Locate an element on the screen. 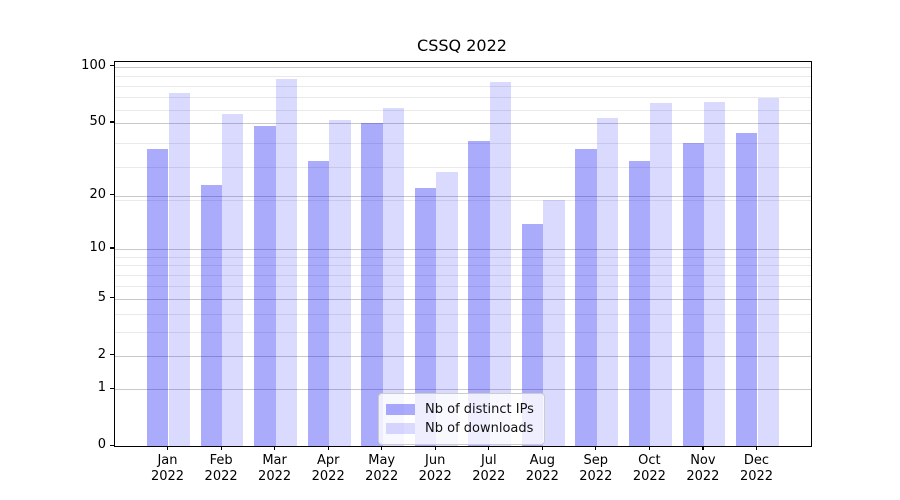  x-tick-month: Apr is located at coordinates (328, 460).